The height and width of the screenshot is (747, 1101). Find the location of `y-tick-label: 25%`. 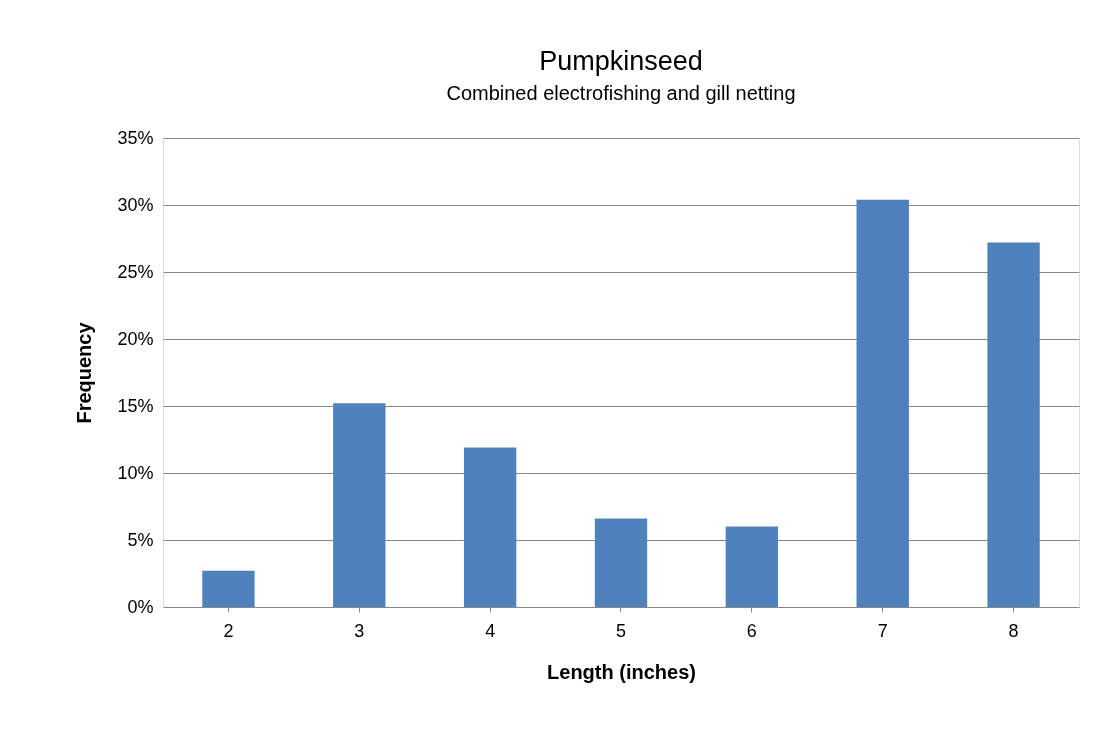

y-tick-label: 25% is located at coordinates (135, 271).